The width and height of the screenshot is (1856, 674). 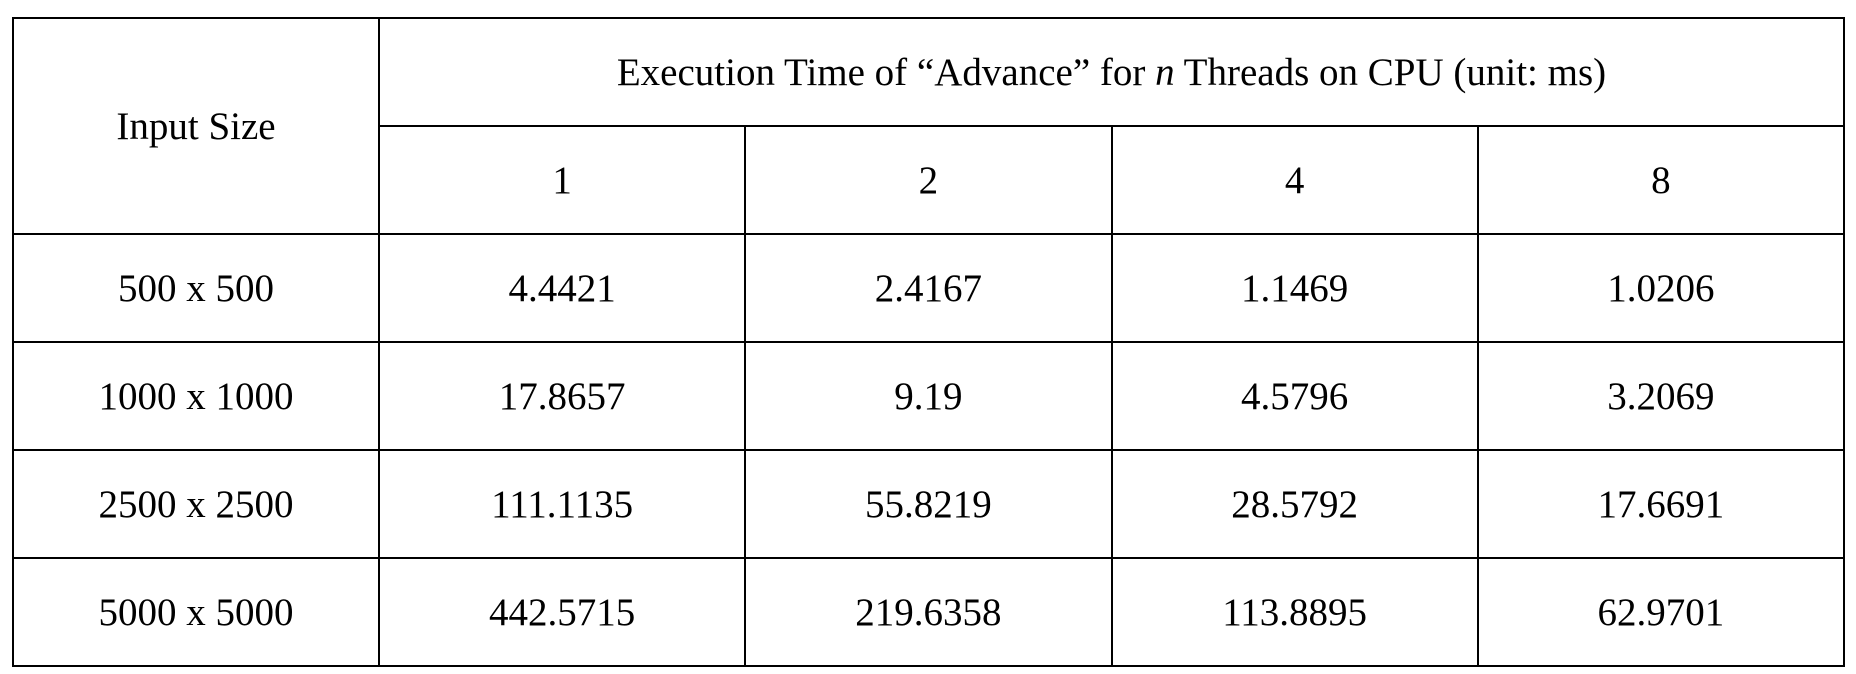 I want to click on data-cell: 4.5796, so click(x=1294, y=396).